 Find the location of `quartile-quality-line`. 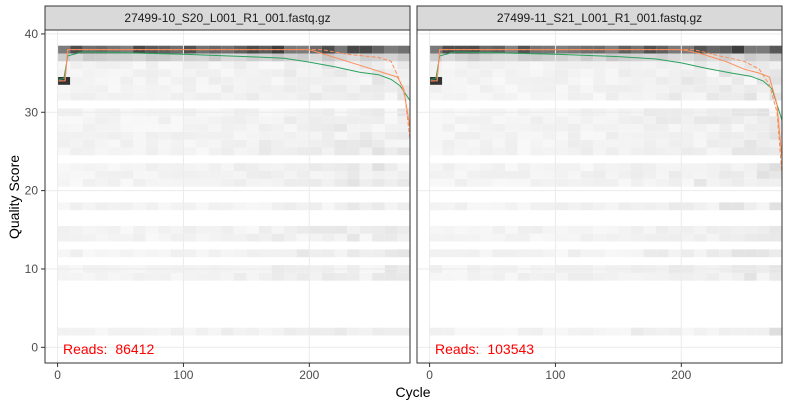

quartile-quality-line is located at coordinates (606, 112).